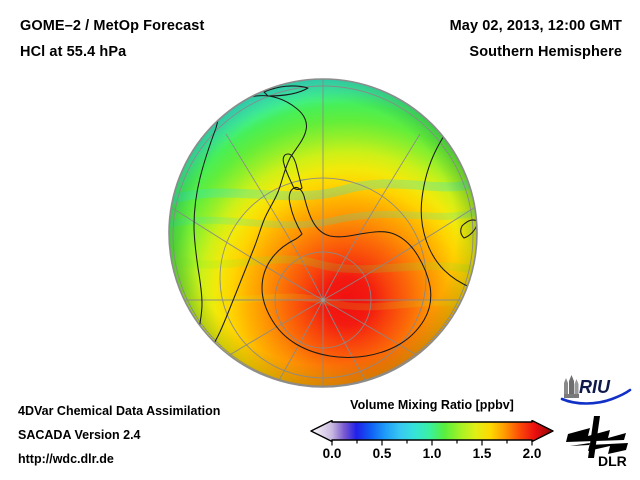 The image size is (640, 480). I want to click on colorbar-tick-label: 1.5, so click(482, 453).